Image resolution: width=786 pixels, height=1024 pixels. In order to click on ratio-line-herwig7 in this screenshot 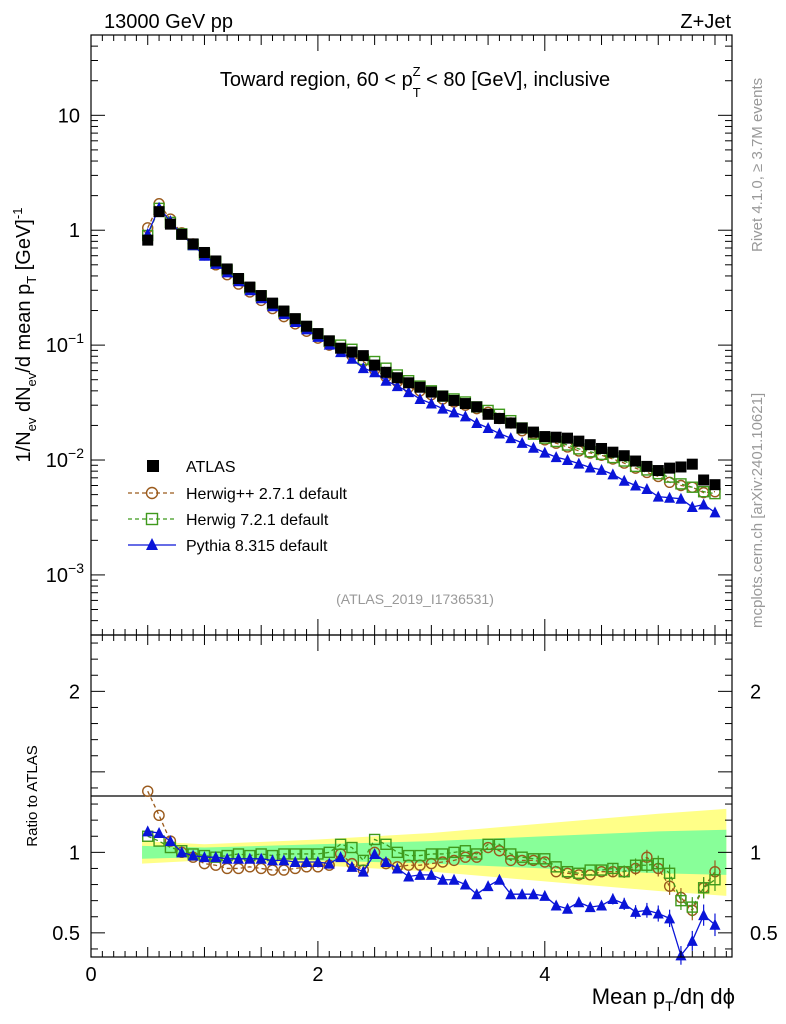, I will do `click(431, 871)`.